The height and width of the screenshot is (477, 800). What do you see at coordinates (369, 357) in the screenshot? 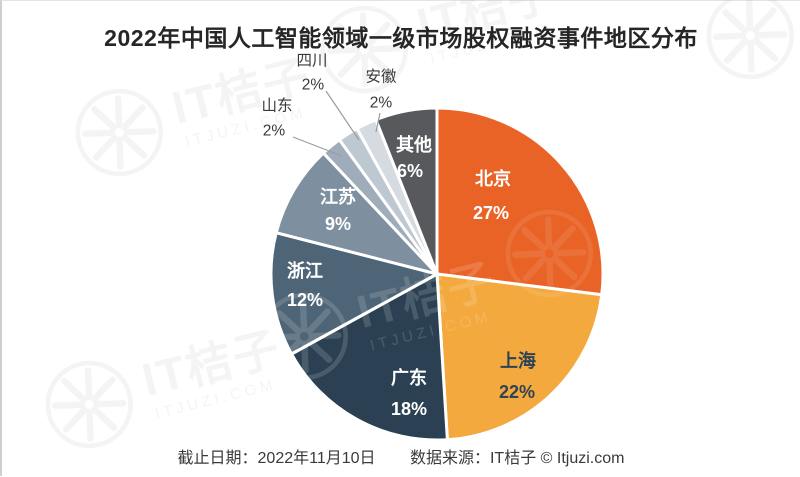
I see `pie-slice-guangdong` at bounding box center [369, 357].